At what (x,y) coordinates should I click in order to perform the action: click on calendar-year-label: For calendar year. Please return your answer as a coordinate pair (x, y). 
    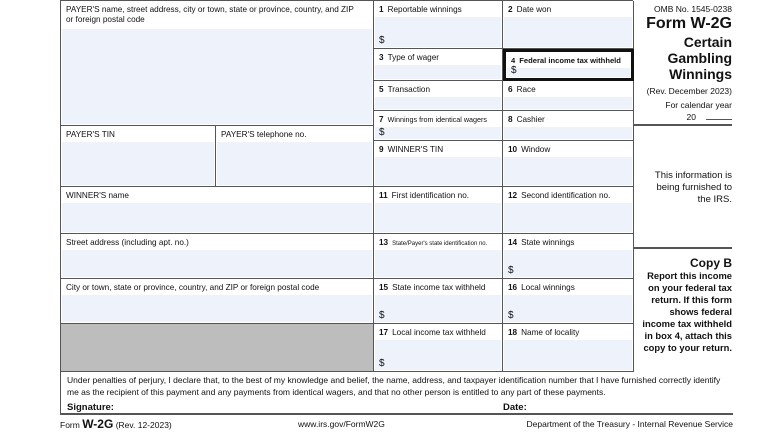
    Looking at the image, I should click on (698, 105).